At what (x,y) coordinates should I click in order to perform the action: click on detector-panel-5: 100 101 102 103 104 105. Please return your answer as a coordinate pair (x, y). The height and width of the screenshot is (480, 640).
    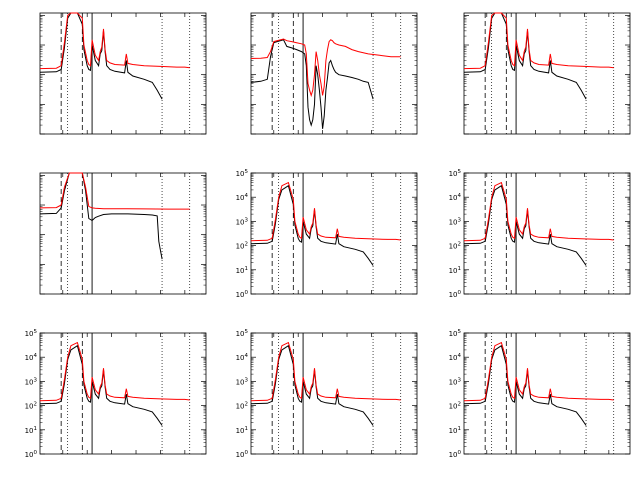
    Looking at the image, I should click on (327, 234).